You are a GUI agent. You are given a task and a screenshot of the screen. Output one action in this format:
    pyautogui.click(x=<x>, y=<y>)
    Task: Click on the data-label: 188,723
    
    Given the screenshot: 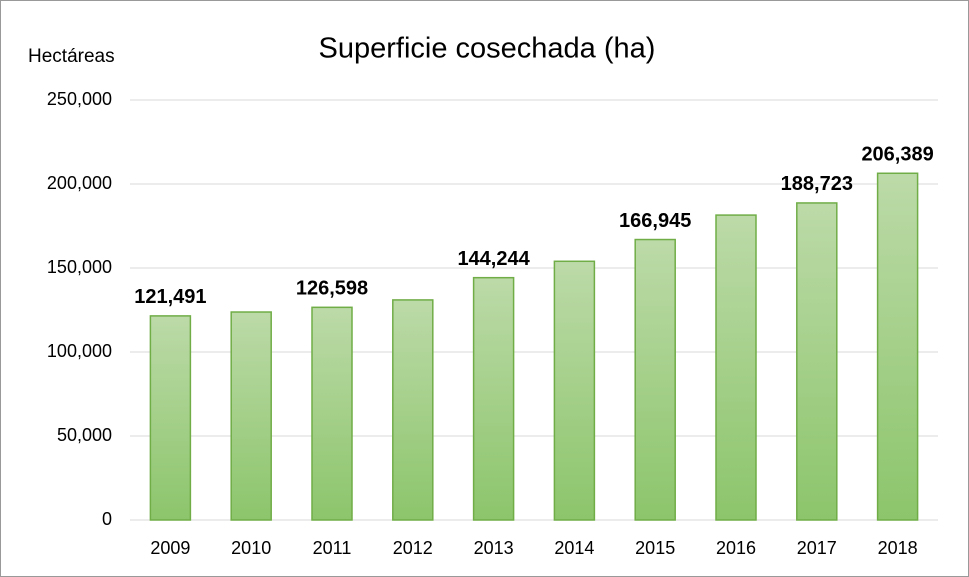 What is the action you would take?
    pyautogui.click(x=817, y=184)
    